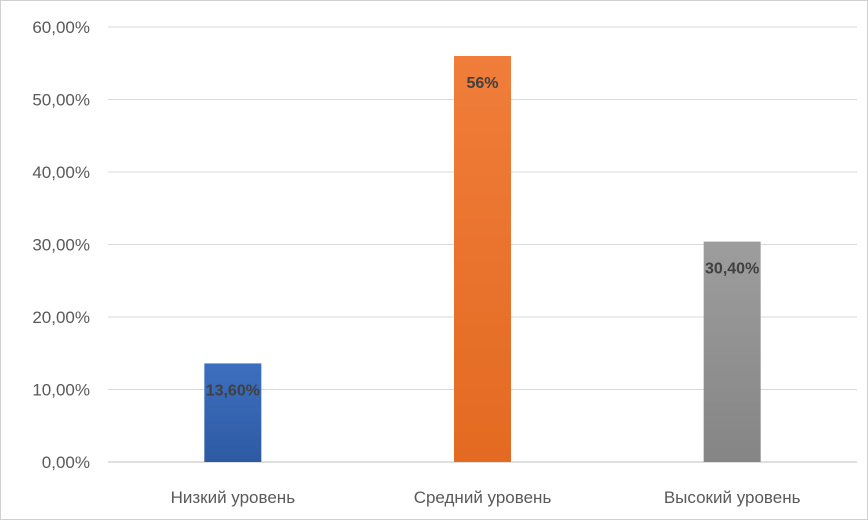 The width and height of the screenshot is (868, 524). What do you see at coordinates (732, 497) in the screenshot?
I see `x-category-label: Высокий уровень` at bounding box center [732, 497].